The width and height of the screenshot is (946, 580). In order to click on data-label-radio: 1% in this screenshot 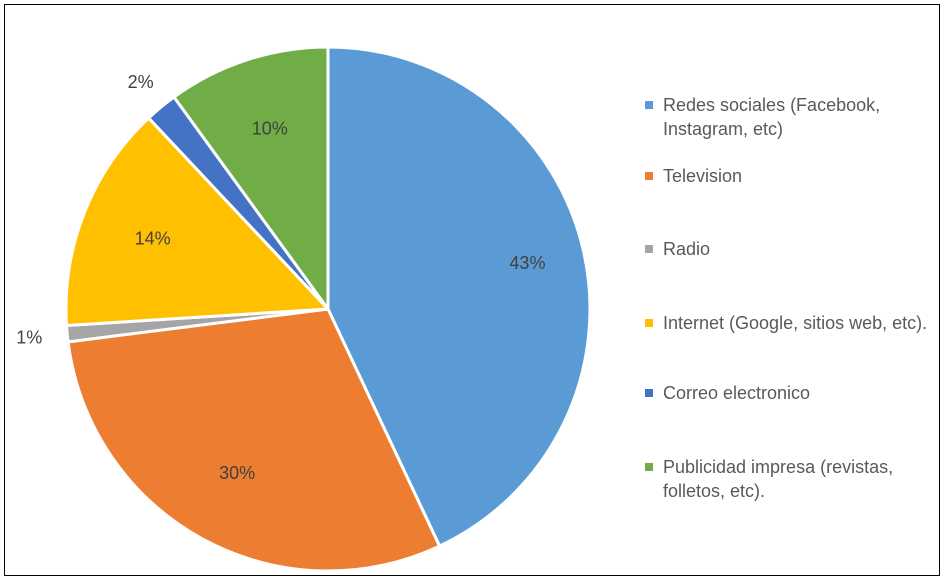, I will do `click(29, 337)`.